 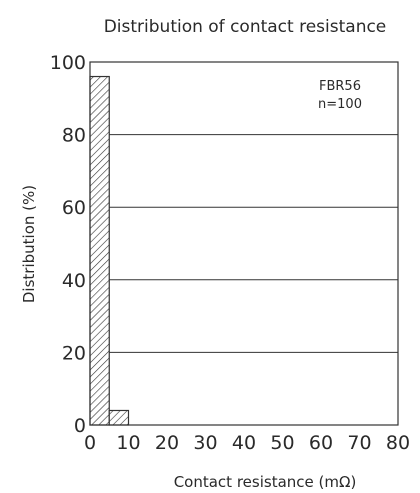 What do you see at coordinates (359, 443) in the screenshot?
I see `x-tick-label-70: 70` at bounding box center [359, 443].